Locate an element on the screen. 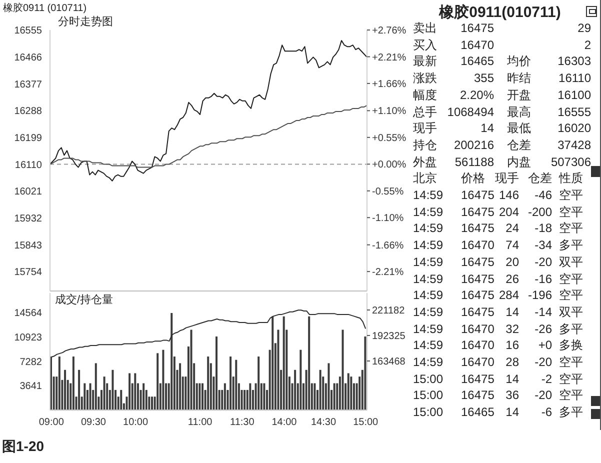 The height and width of the screenshot is (463, 601). y2-tick-label: 163468 is located at coordinates (389, 362).